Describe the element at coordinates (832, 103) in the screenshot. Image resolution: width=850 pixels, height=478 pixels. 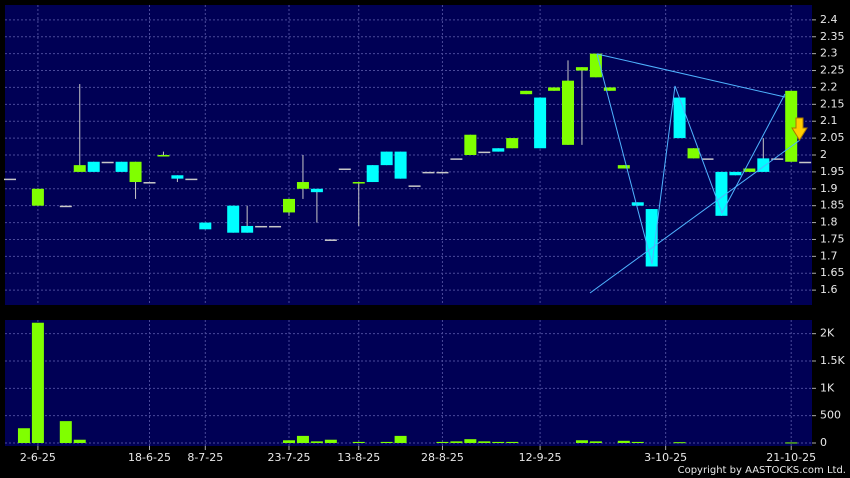
I see `y-tick-label: 2.15` at that location.